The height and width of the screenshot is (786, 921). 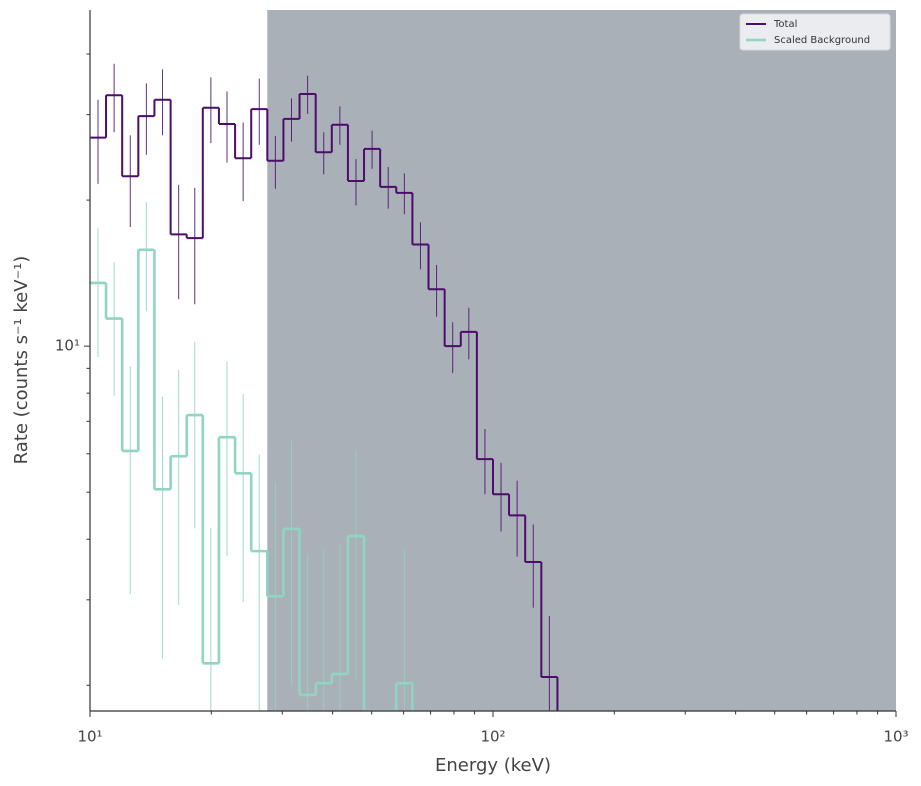 I want to click on x-tick-label: 10², so click(x=492, y=737).